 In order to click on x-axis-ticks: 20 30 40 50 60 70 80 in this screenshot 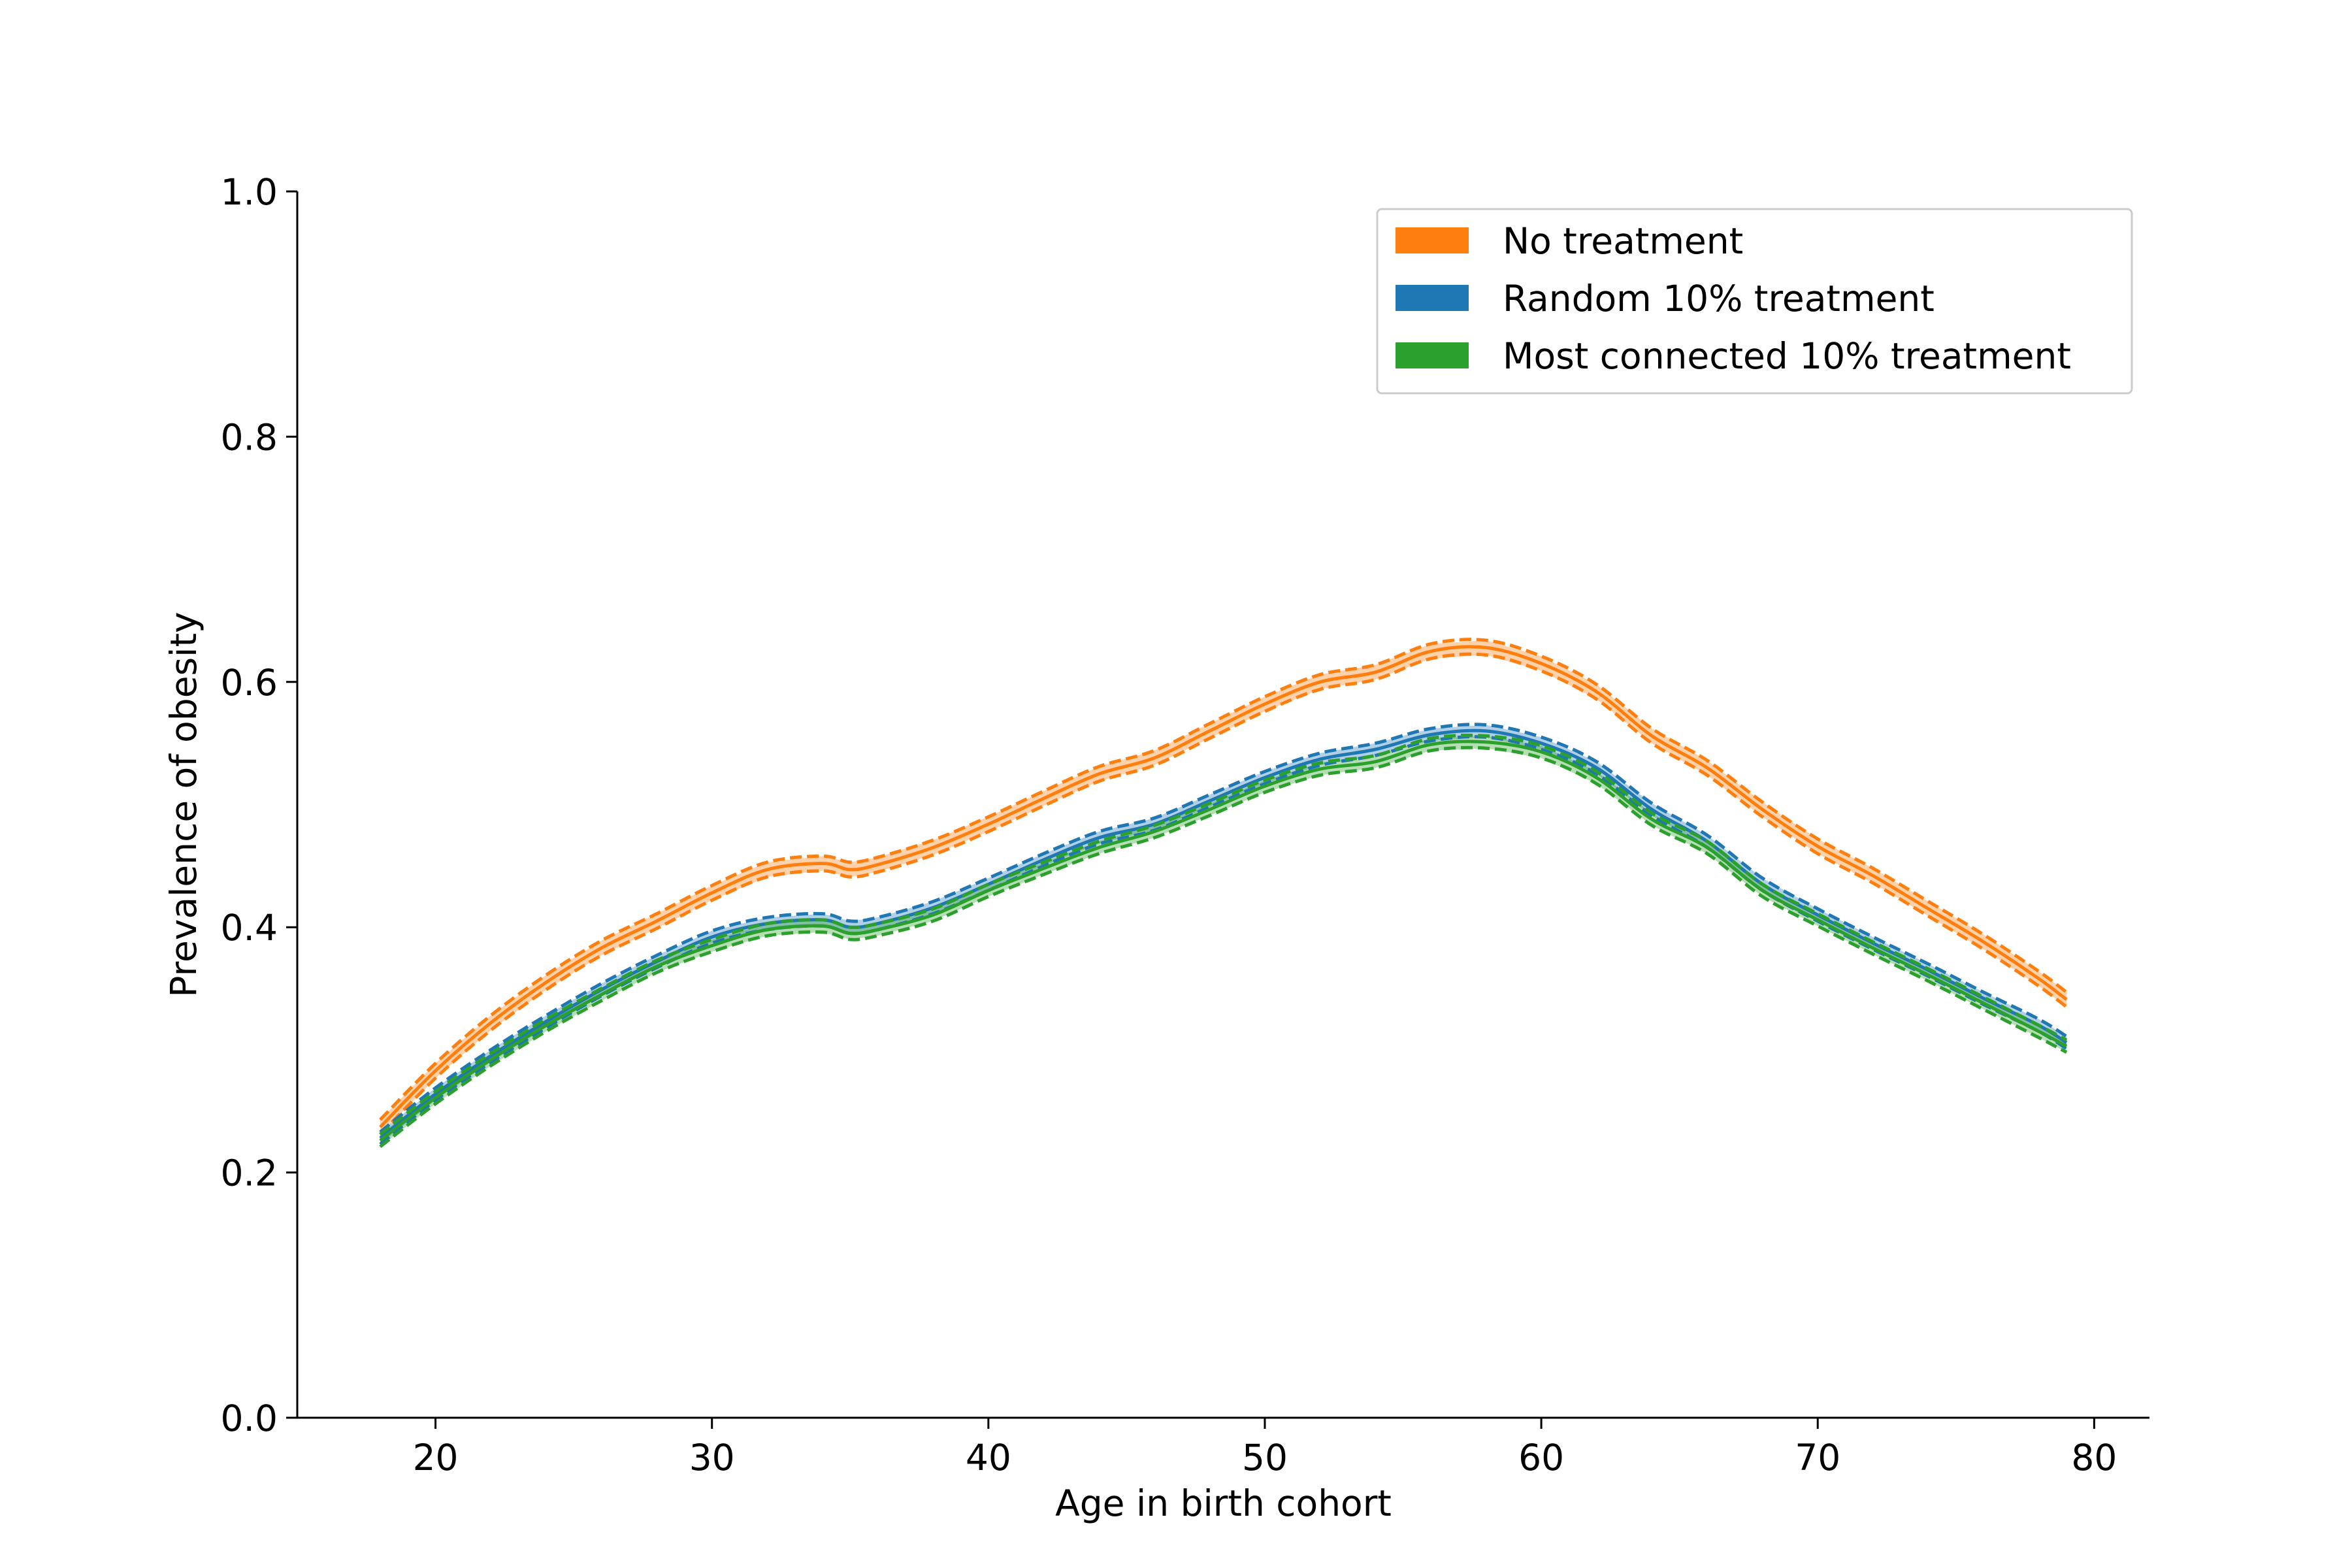, I will do `click(1265, 1448)`.